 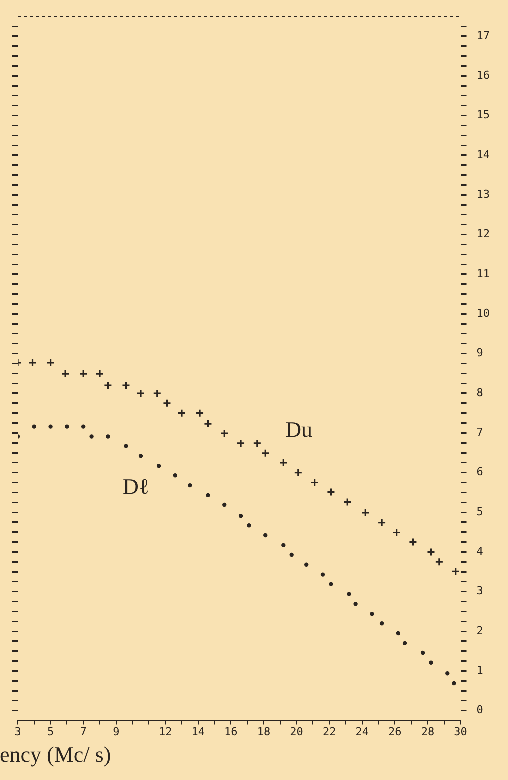 What do you see at coordinates (299, 429) in the screenshot?
I see `series-label: Du` at bounding box center [299, 429].